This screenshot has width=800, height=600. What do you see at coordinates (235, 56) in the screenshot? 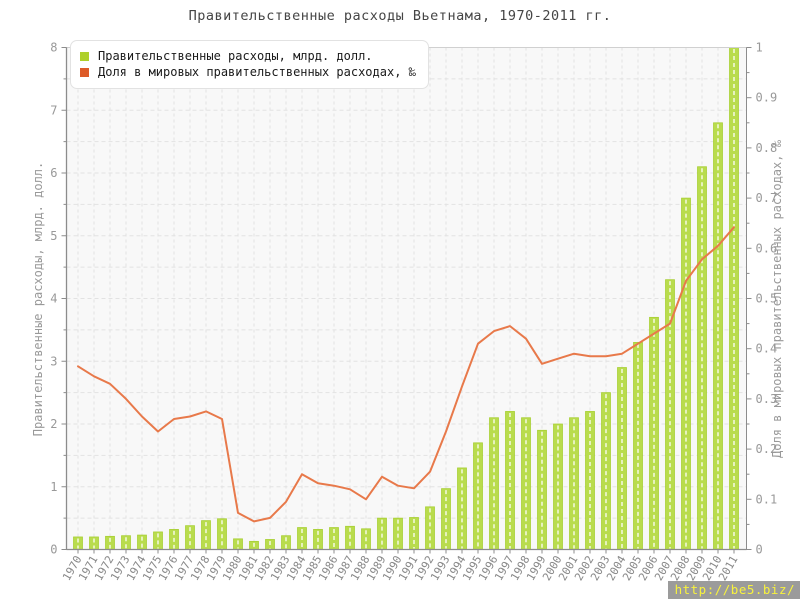
I see `legend-label-expenditure: Правительственные расходы, млрд. долл.` at bounding box center [235, 56].